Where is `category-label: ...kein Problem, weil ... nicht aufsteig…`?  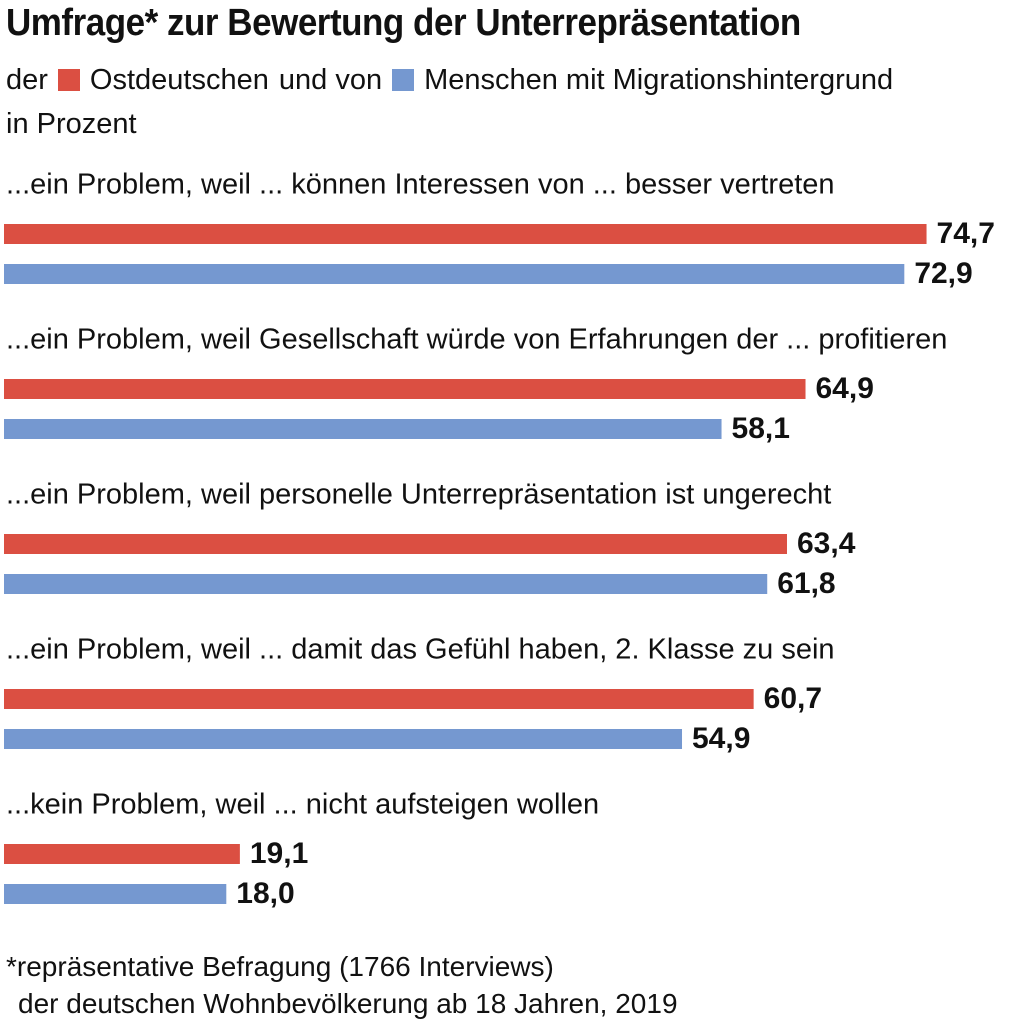 category-label: ...kein Problem, weil ... nicht aufsteig… is located at coordinates (302, 805).